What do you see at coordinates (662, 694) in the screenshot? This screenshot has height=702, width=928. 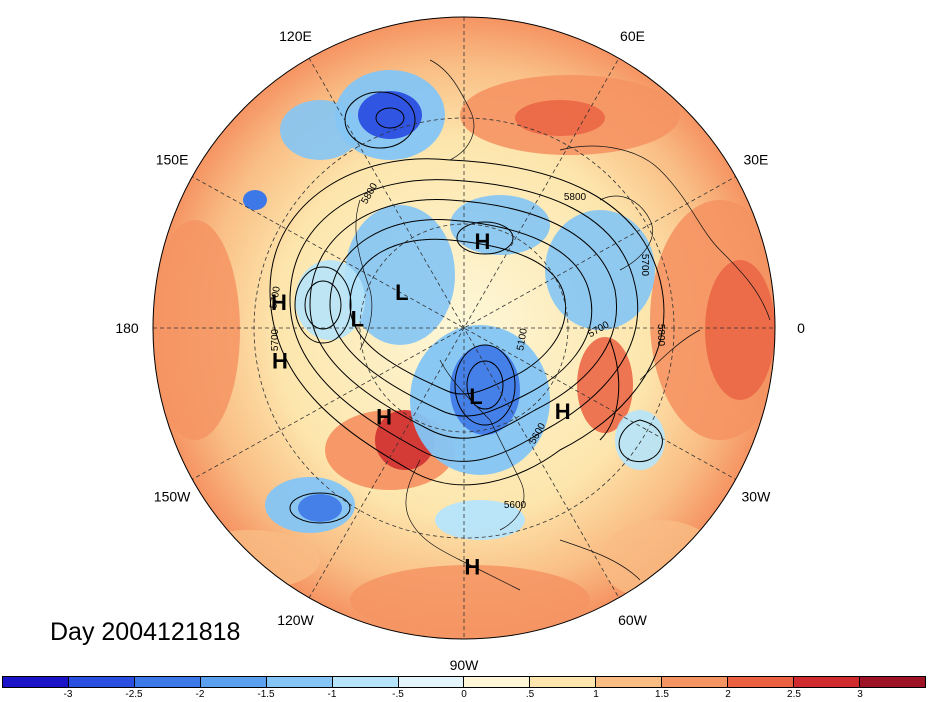 I see `colorbar-tick-label: 1.5` at bounding box center [662, 694].